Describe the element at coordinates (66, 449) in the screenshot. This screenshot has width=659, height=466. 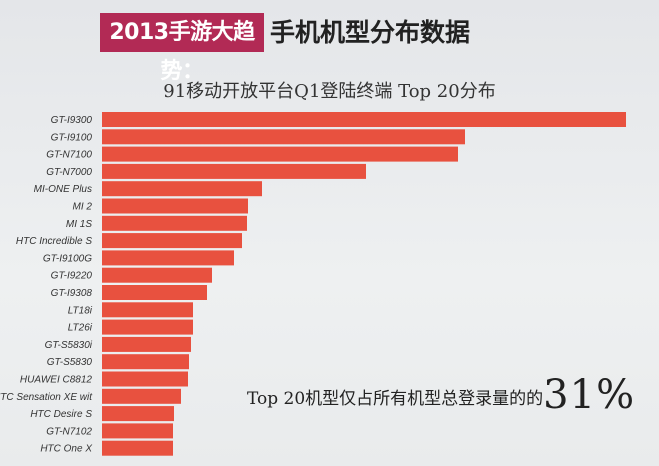
I see `category-label: HTC One X` at that location.